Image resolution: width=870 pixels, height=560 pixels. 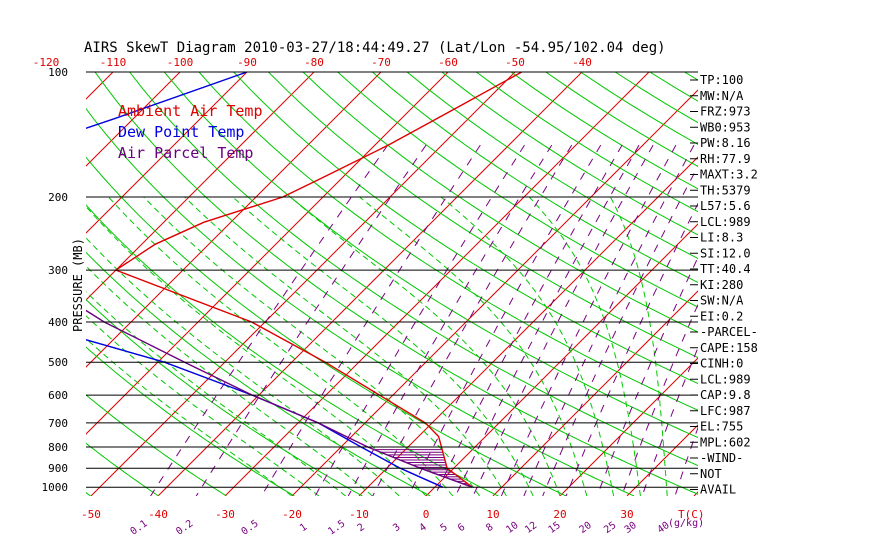 I want to click on index-label: MW:N/A, so click(x=722, y=96).